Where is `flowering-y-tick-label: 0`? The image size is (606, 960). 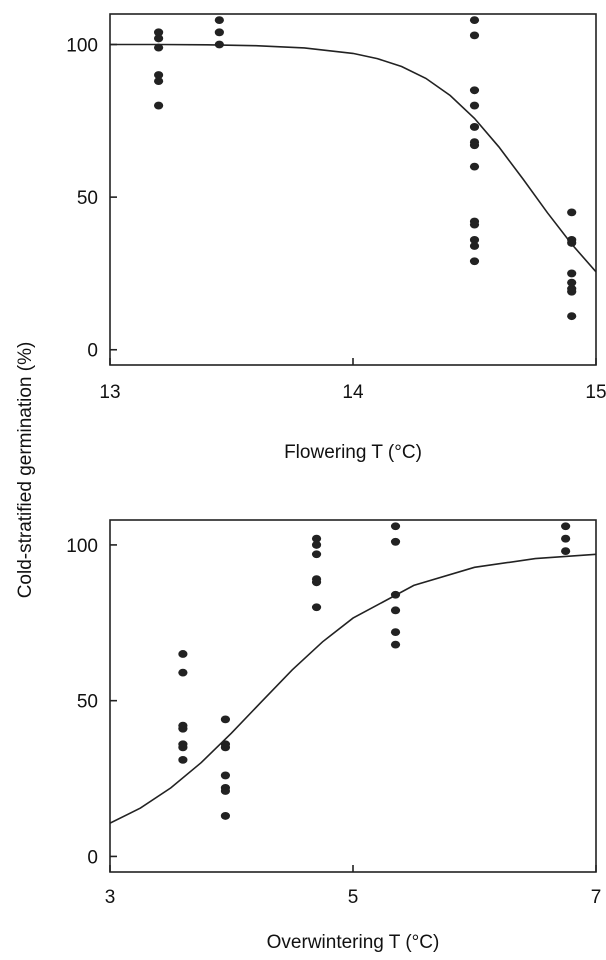 flowering-y-tick-label: 0 is located at coordinates (92, 351).